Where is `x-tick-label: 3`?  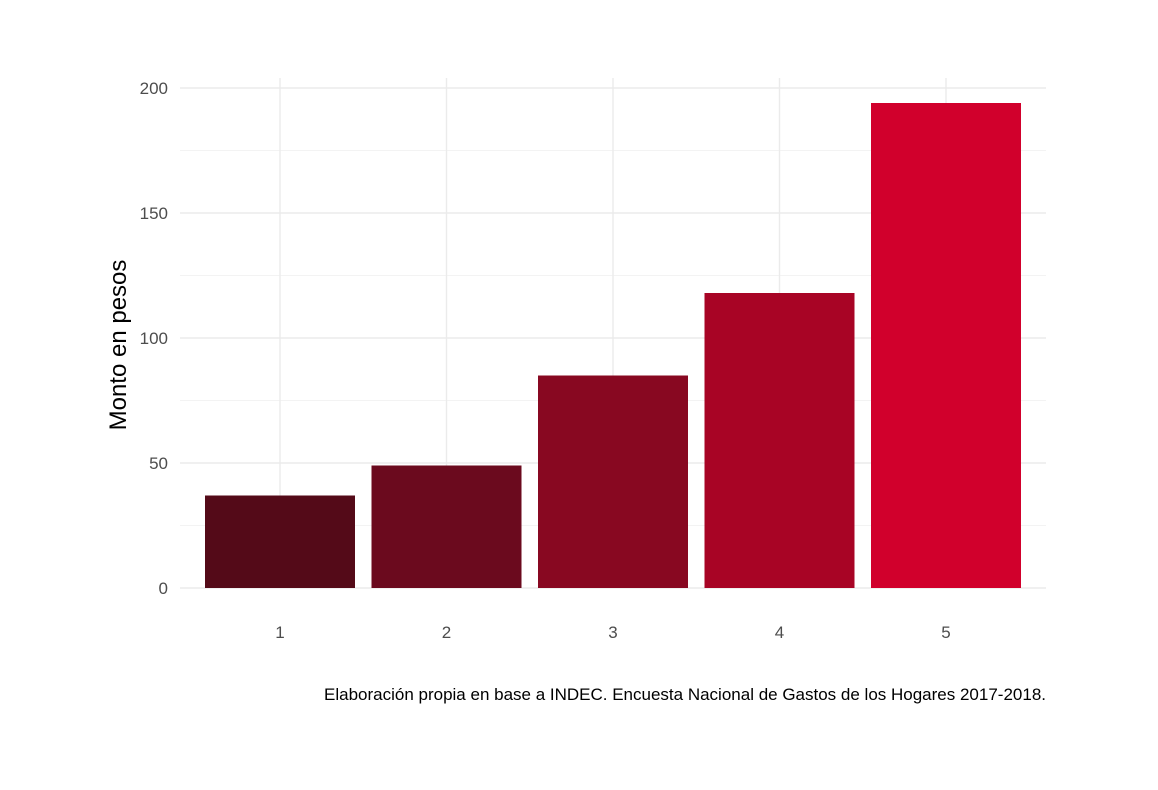 x-tick-label: 3 is located at coordinates (612, 632).